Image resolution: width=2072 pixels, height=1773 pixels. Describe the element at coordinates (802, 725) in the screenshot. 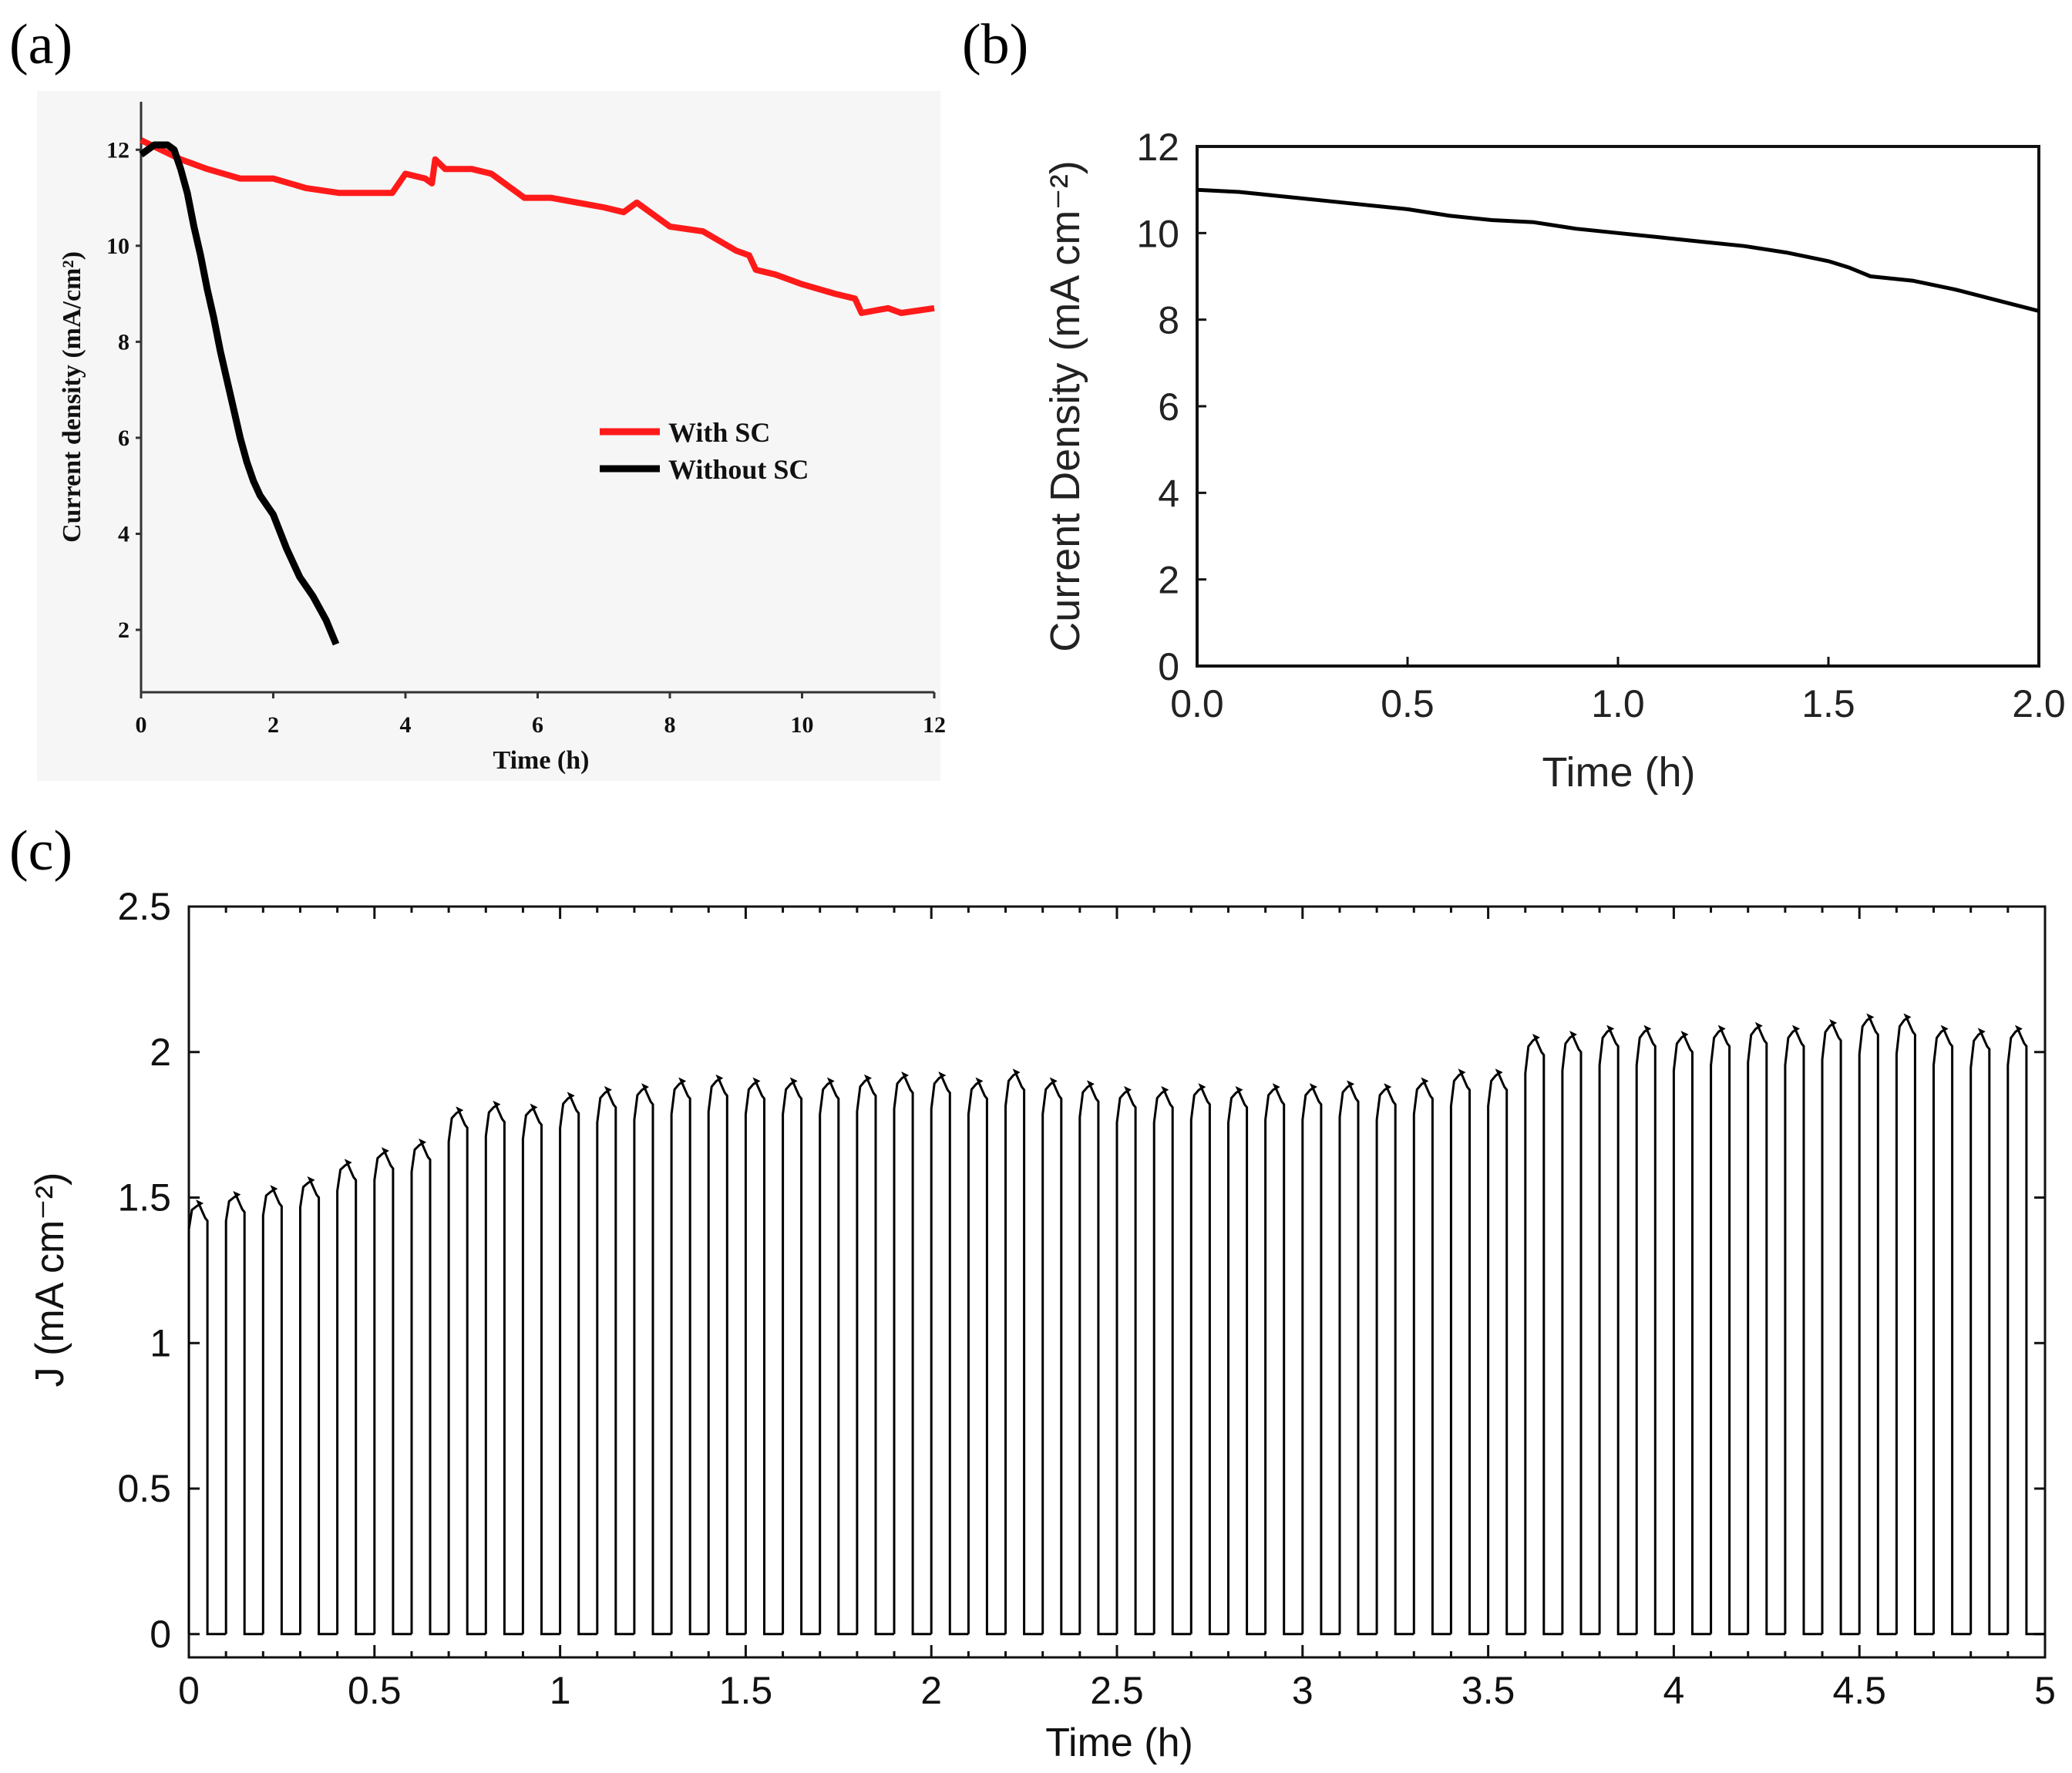

I see `chart-a-x-tick-label: 10` at that location.